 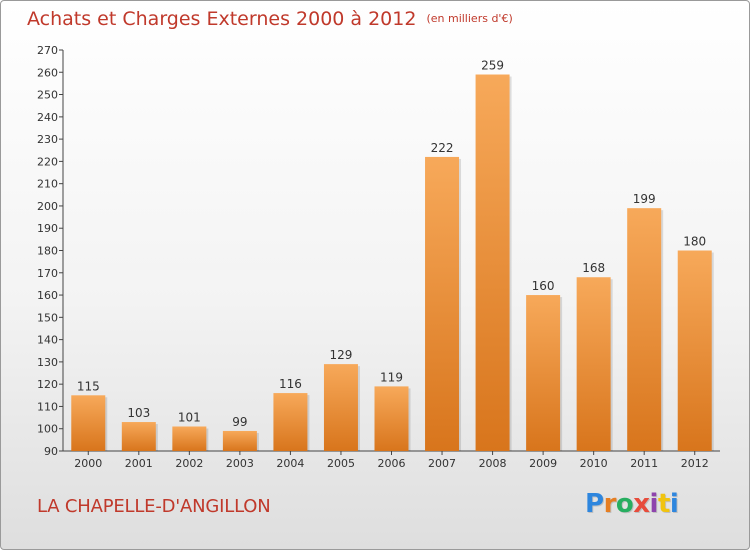 I want to click on y-tick-label: 120, so click(x=47, y=384).